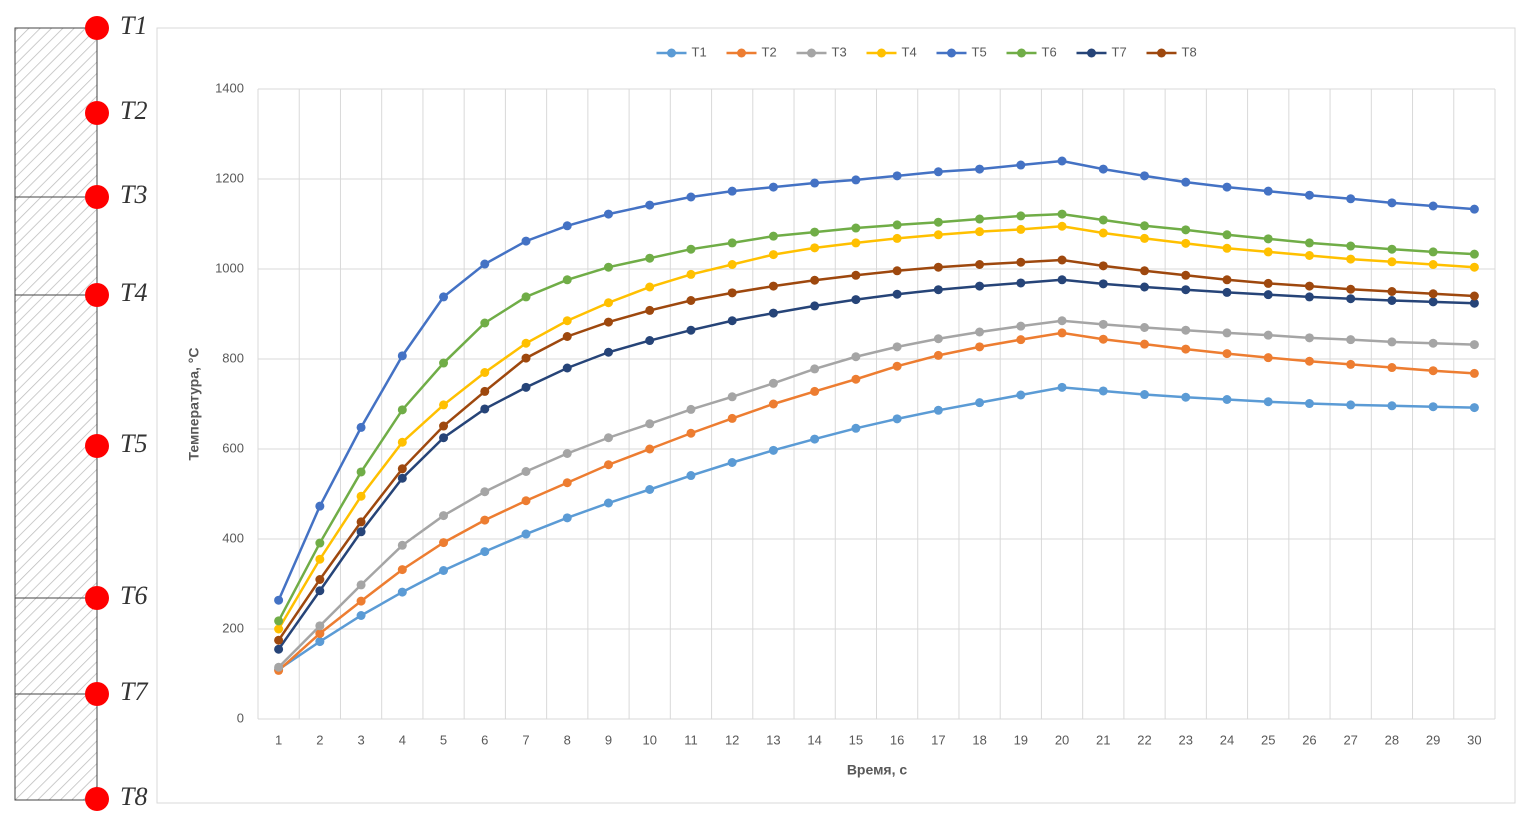 The height and width of the screenshot is (825, 1525). Describe the element at coordinates (233, 627) in the screenshot. I see `y-tick-label: 200` at that location.